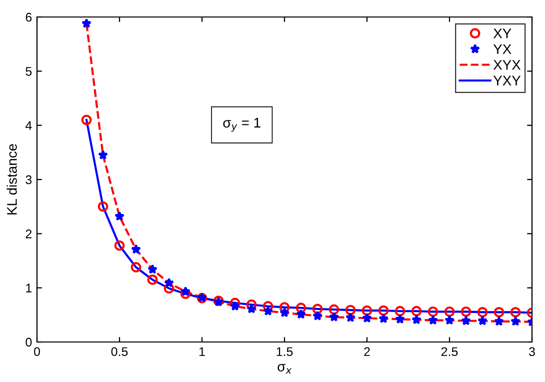 Image resolution: width=545 pixels, height=382 pixels. What do you see at coordinates (29, 288) in the screenshot?
I see `y-tick-label: 1` at bounding box center [29, 288].